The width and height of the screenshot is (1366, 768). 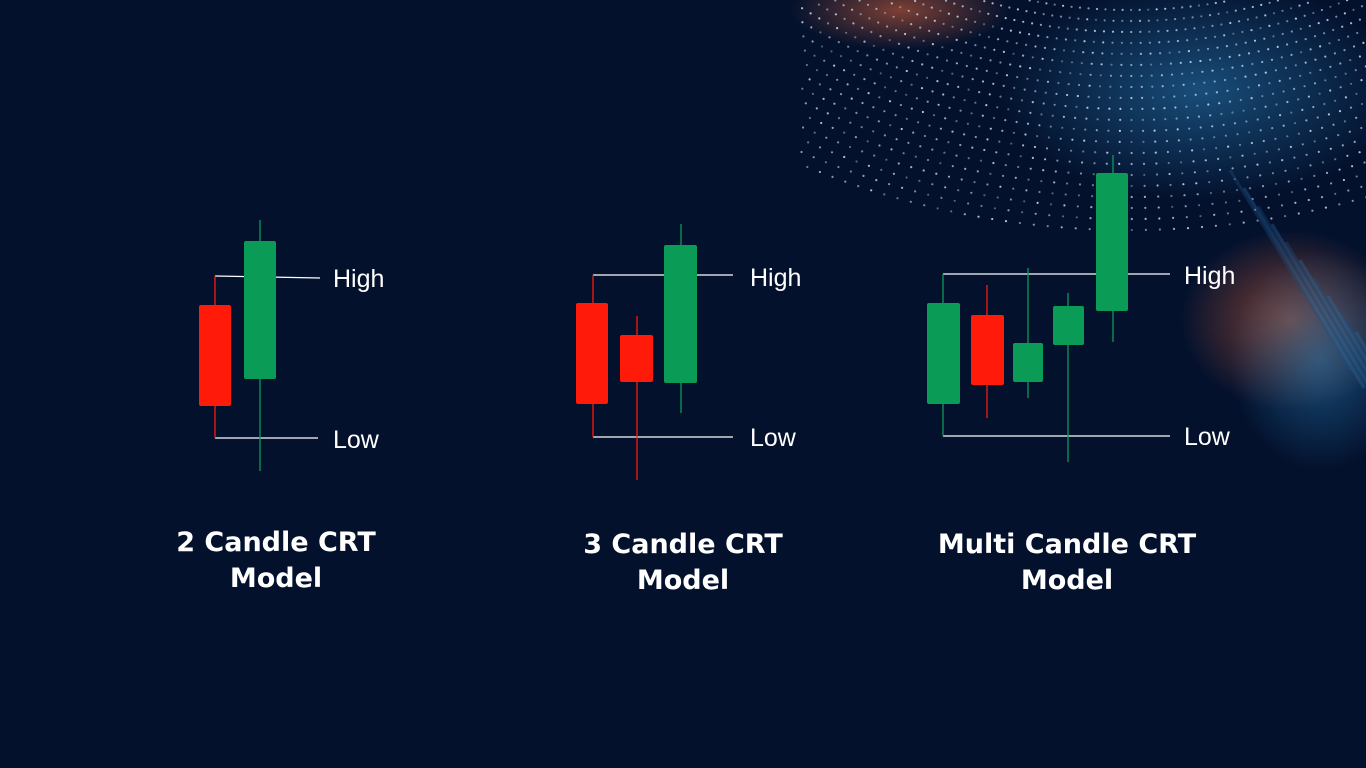 I want to click on caption-multi-candle: Multi Candle CRT Model, so click(x=1067, y=563).